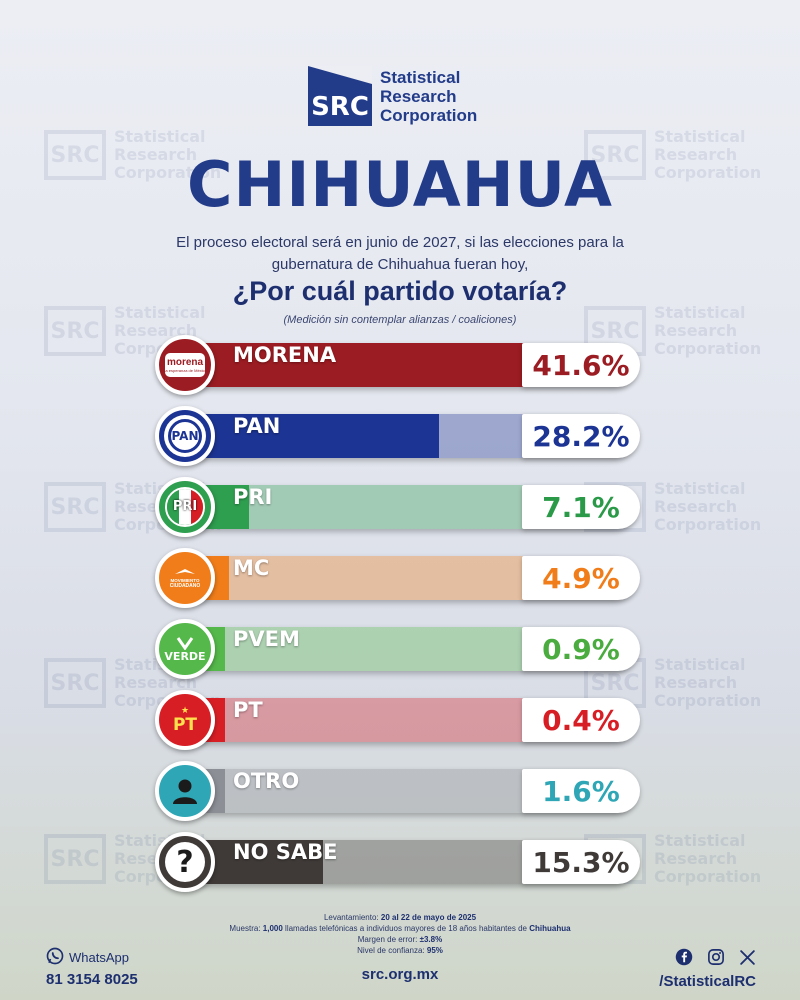  Describe the element at coordinates (747, 959) in the screenshot. I see `x-icon` at that location.